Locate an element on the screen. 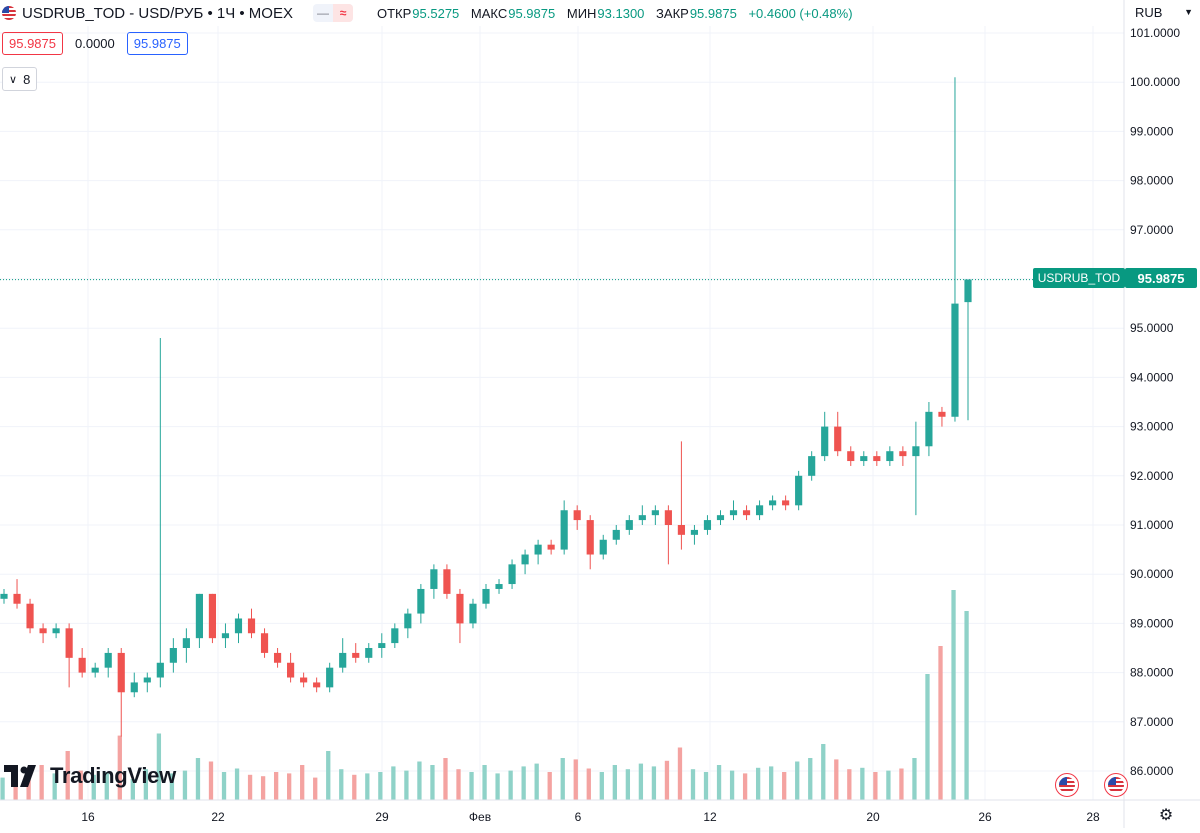 This screenshot has height=833, width=1200. low-value: 93.1300 is located at coordinates (621, 13).